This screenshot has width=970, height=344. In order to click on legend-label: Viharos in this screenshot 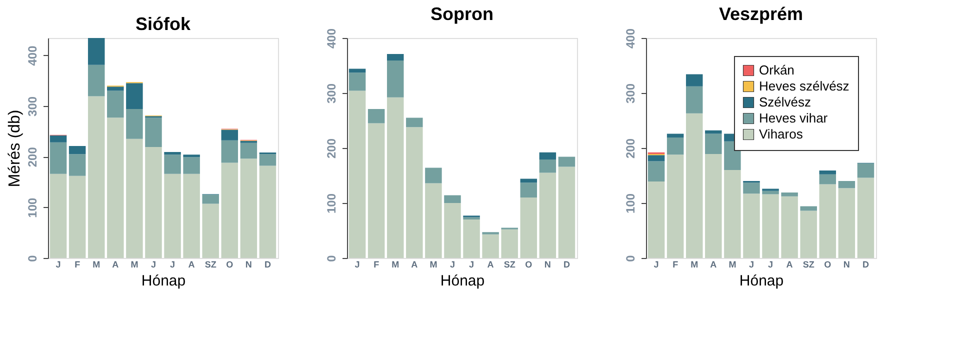, I will do `click(781, 134)`.